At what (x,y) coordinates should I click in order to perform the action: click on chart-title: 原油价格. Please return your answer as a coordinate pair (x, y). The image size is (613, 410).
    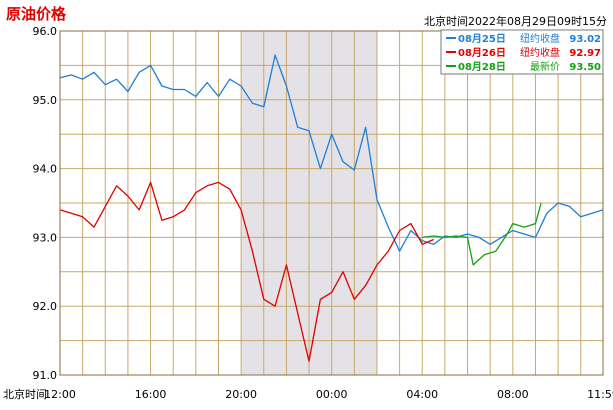
    Looking at the image, I should click on (36, 14).